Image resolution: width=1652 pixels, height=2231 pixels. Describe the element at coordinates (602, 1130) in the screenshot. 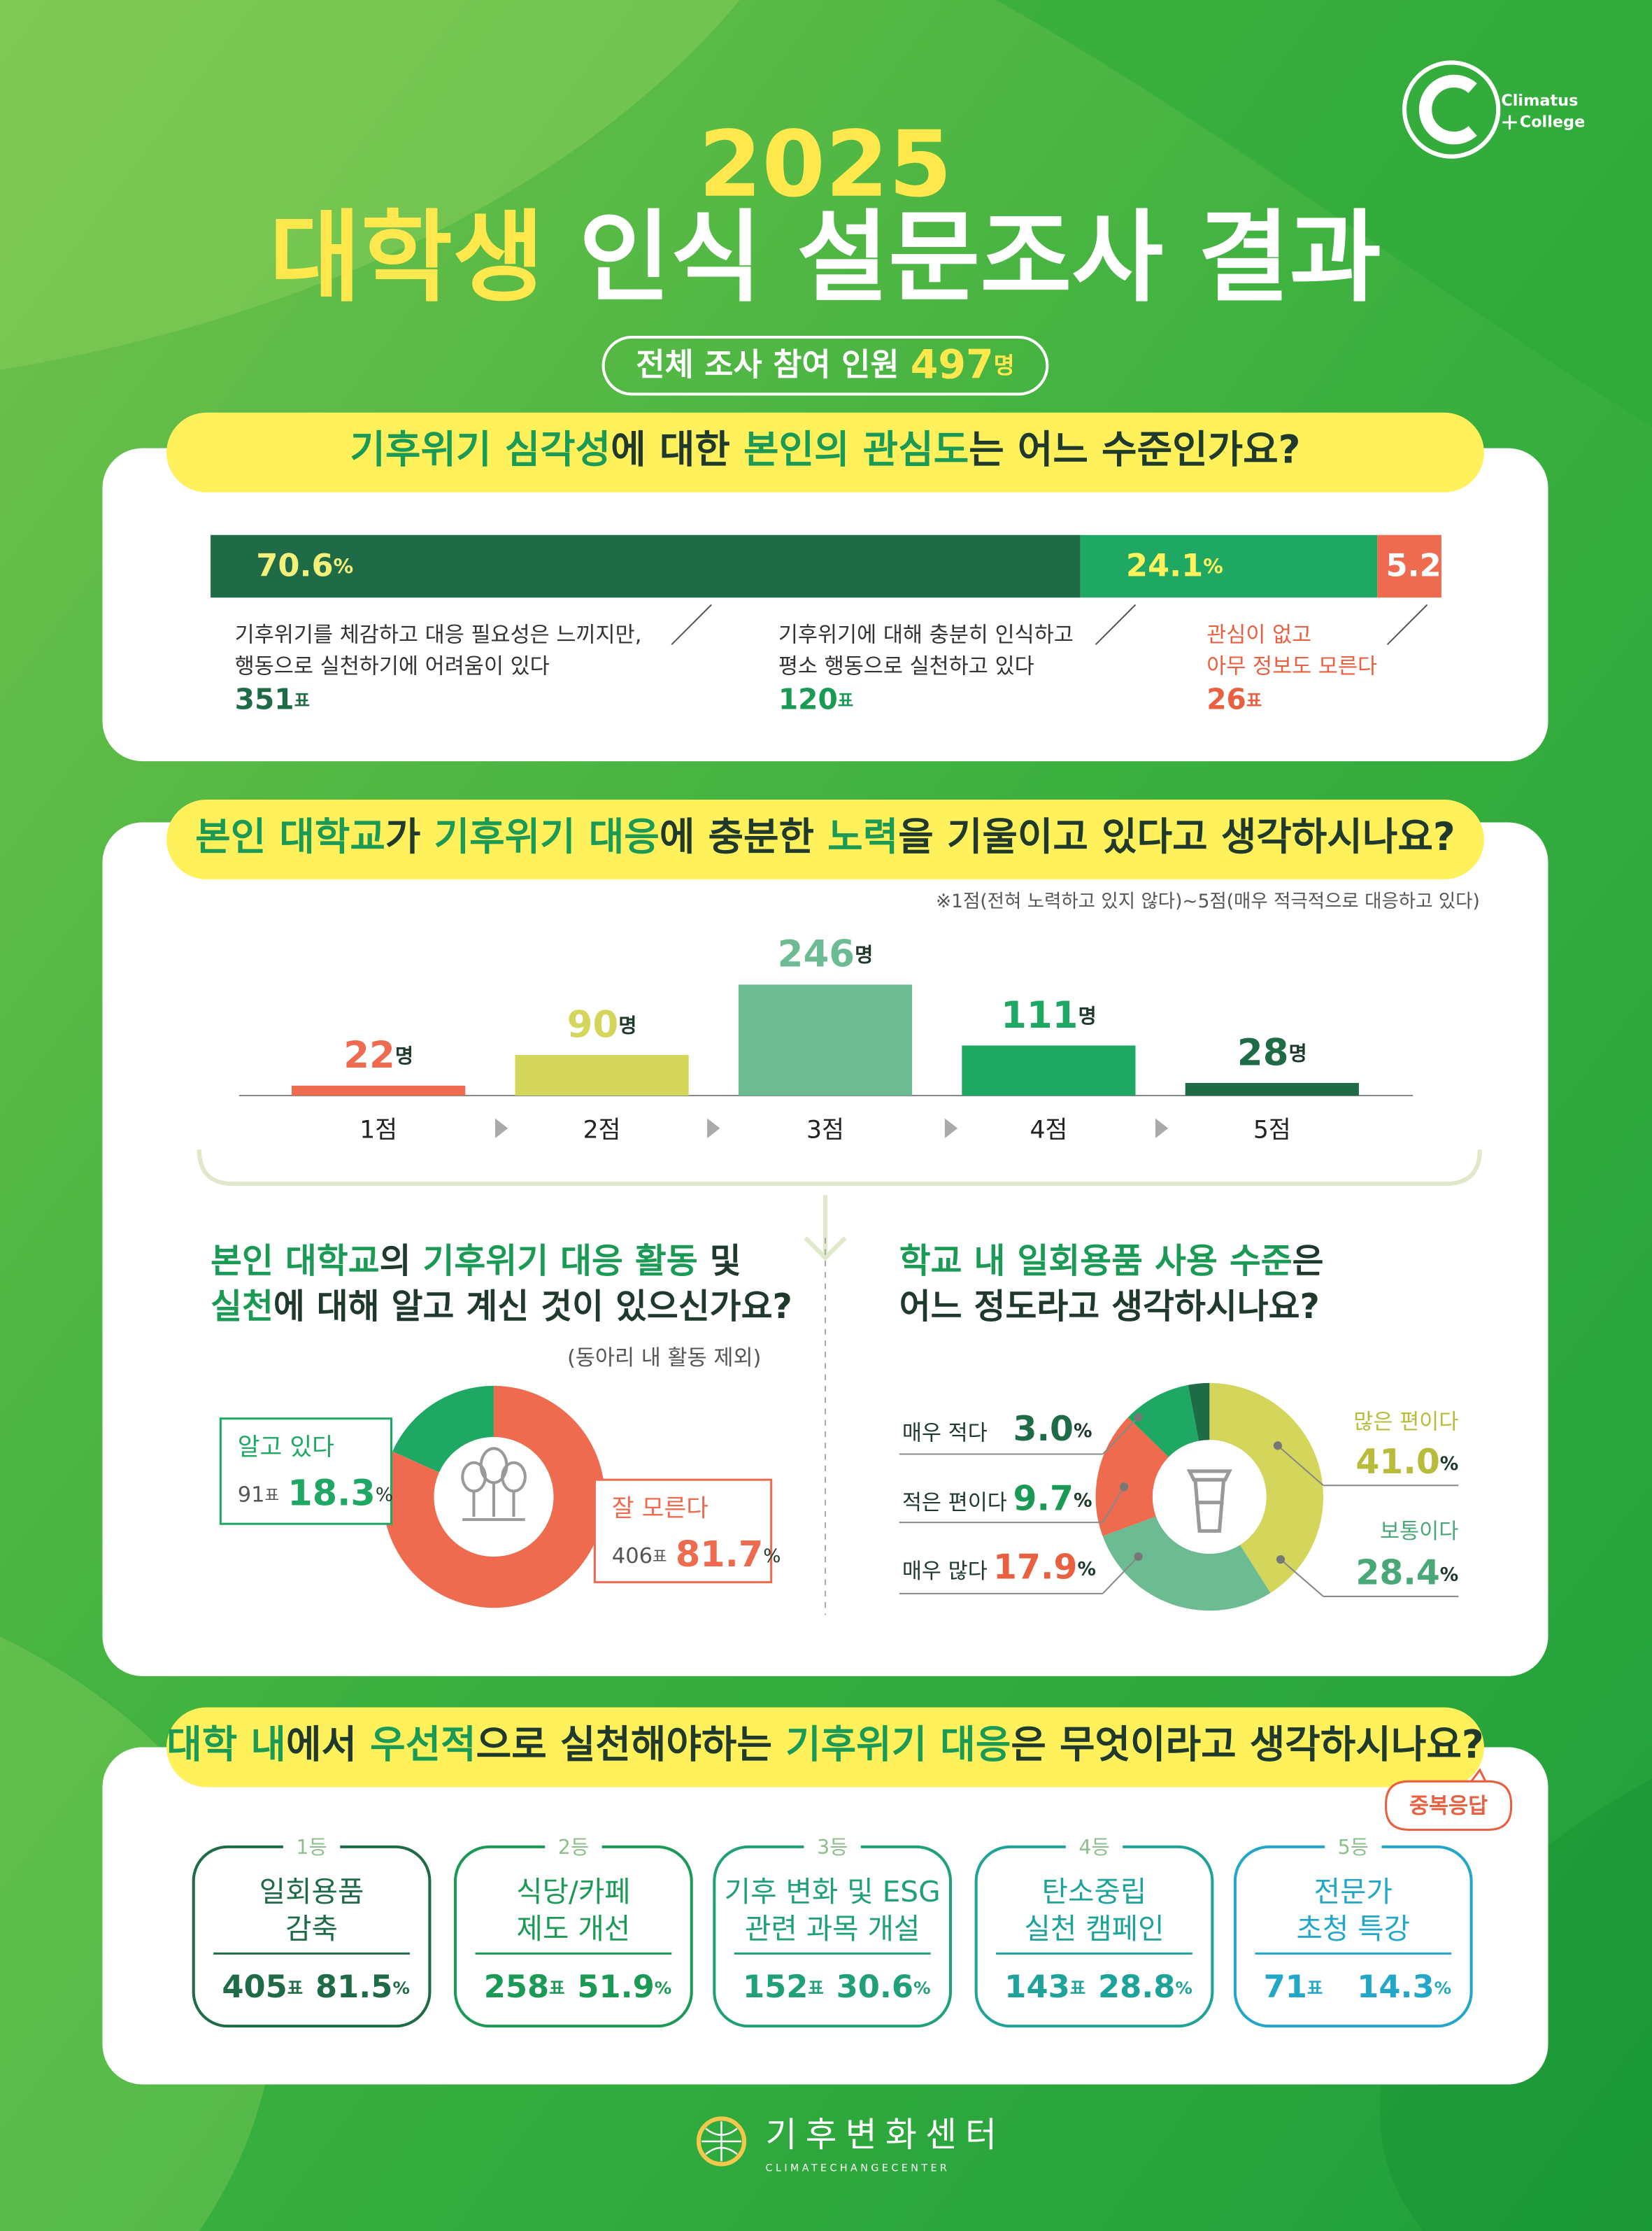

I see `category-label: 2점` at that location.